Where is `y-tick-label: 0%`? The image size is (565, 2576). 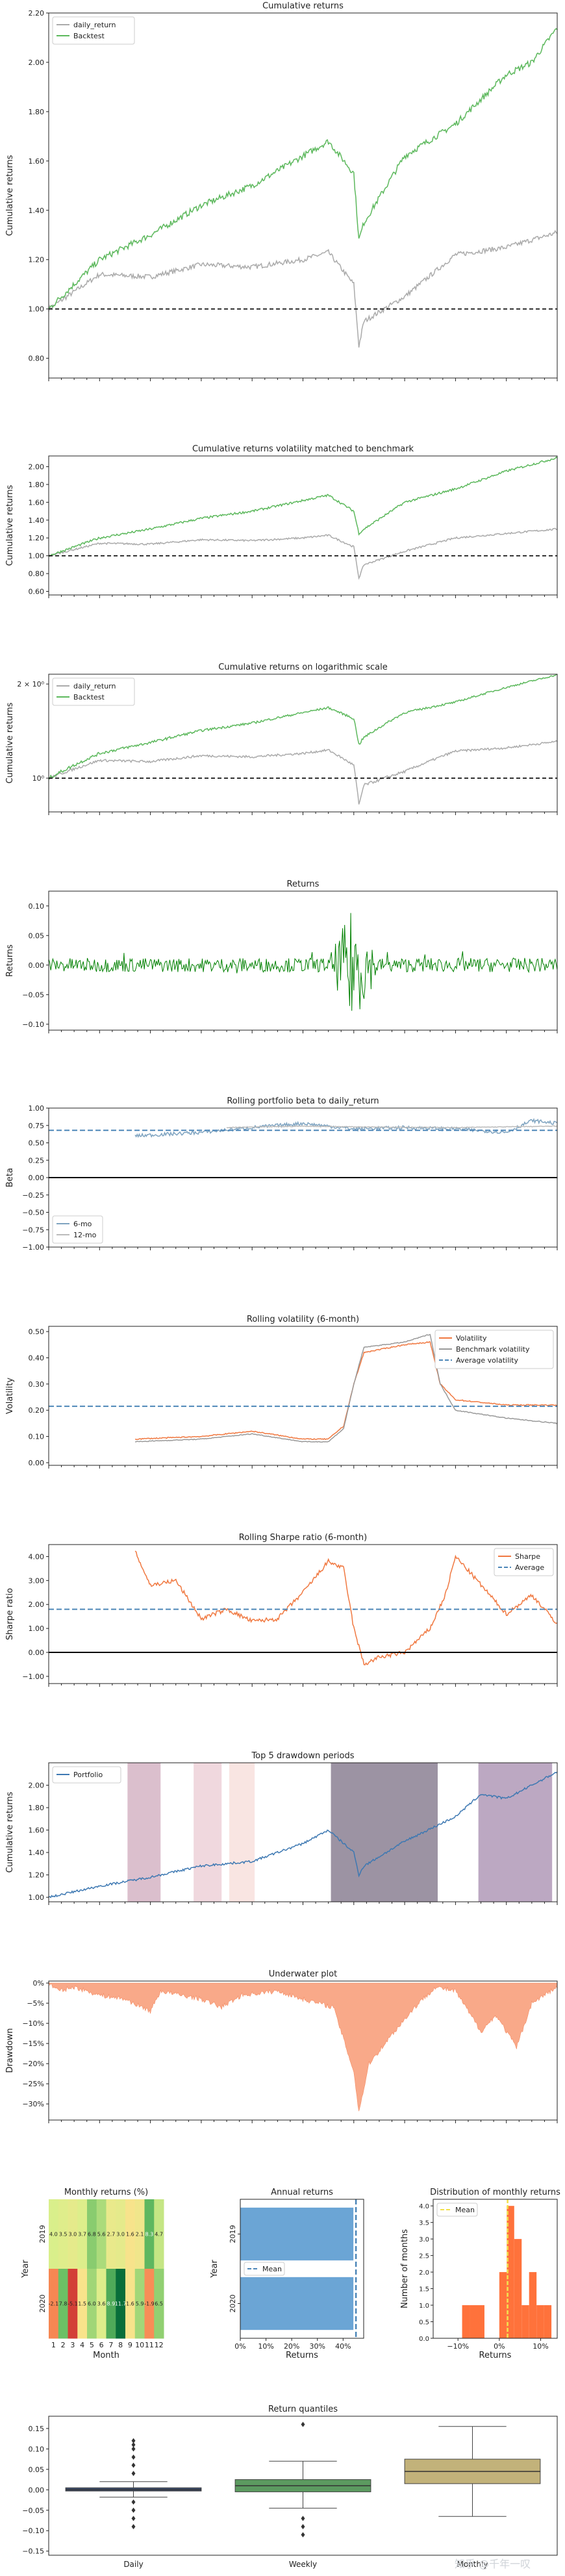
y-tick-label: 0% is located at coordinates (38, 1983).